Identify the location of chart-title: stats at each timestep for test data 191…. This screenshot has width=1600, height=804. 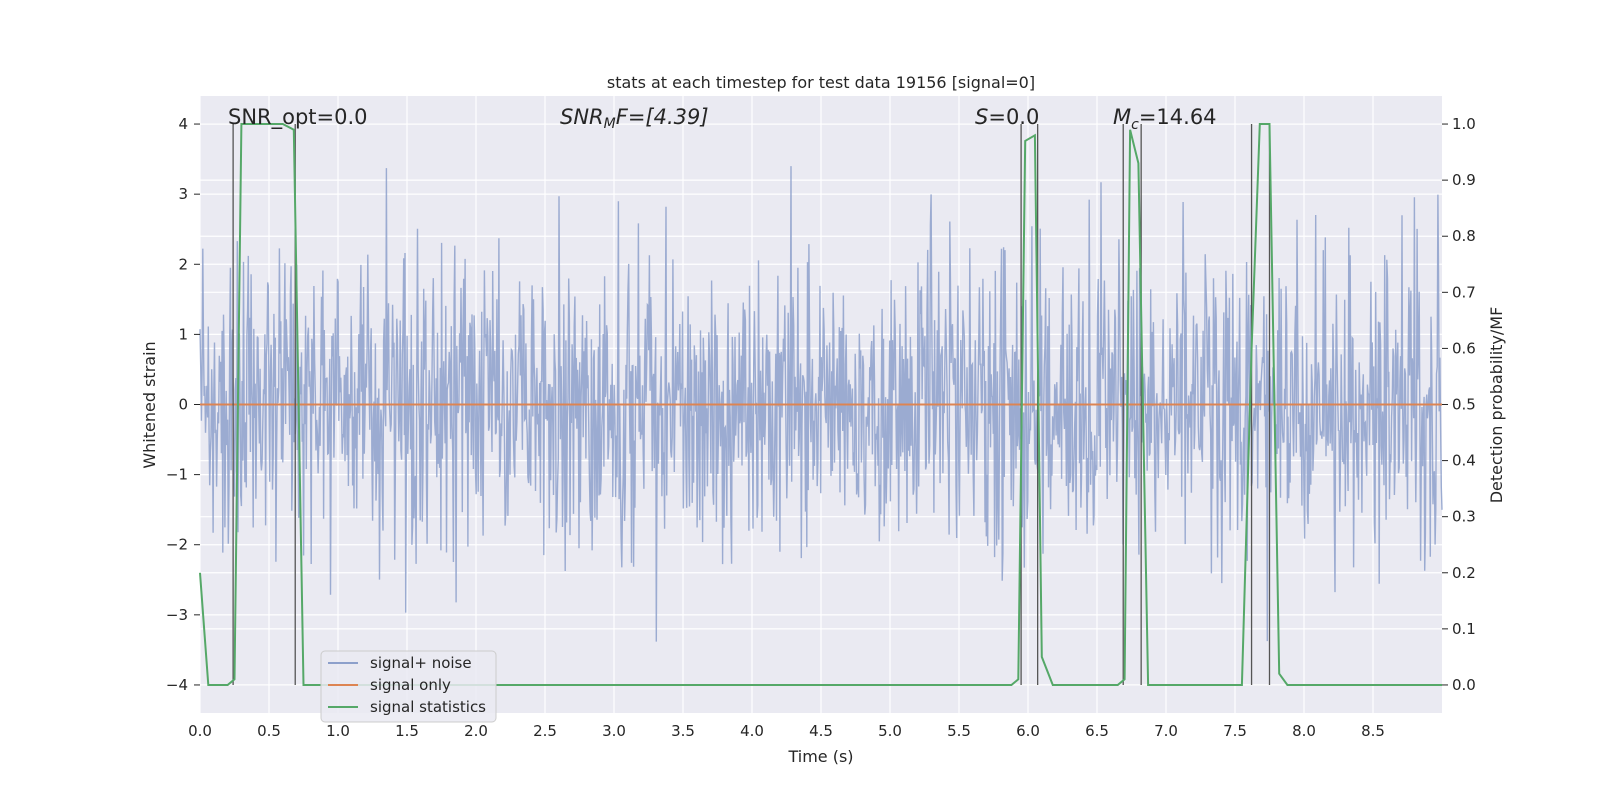
(821, 82).